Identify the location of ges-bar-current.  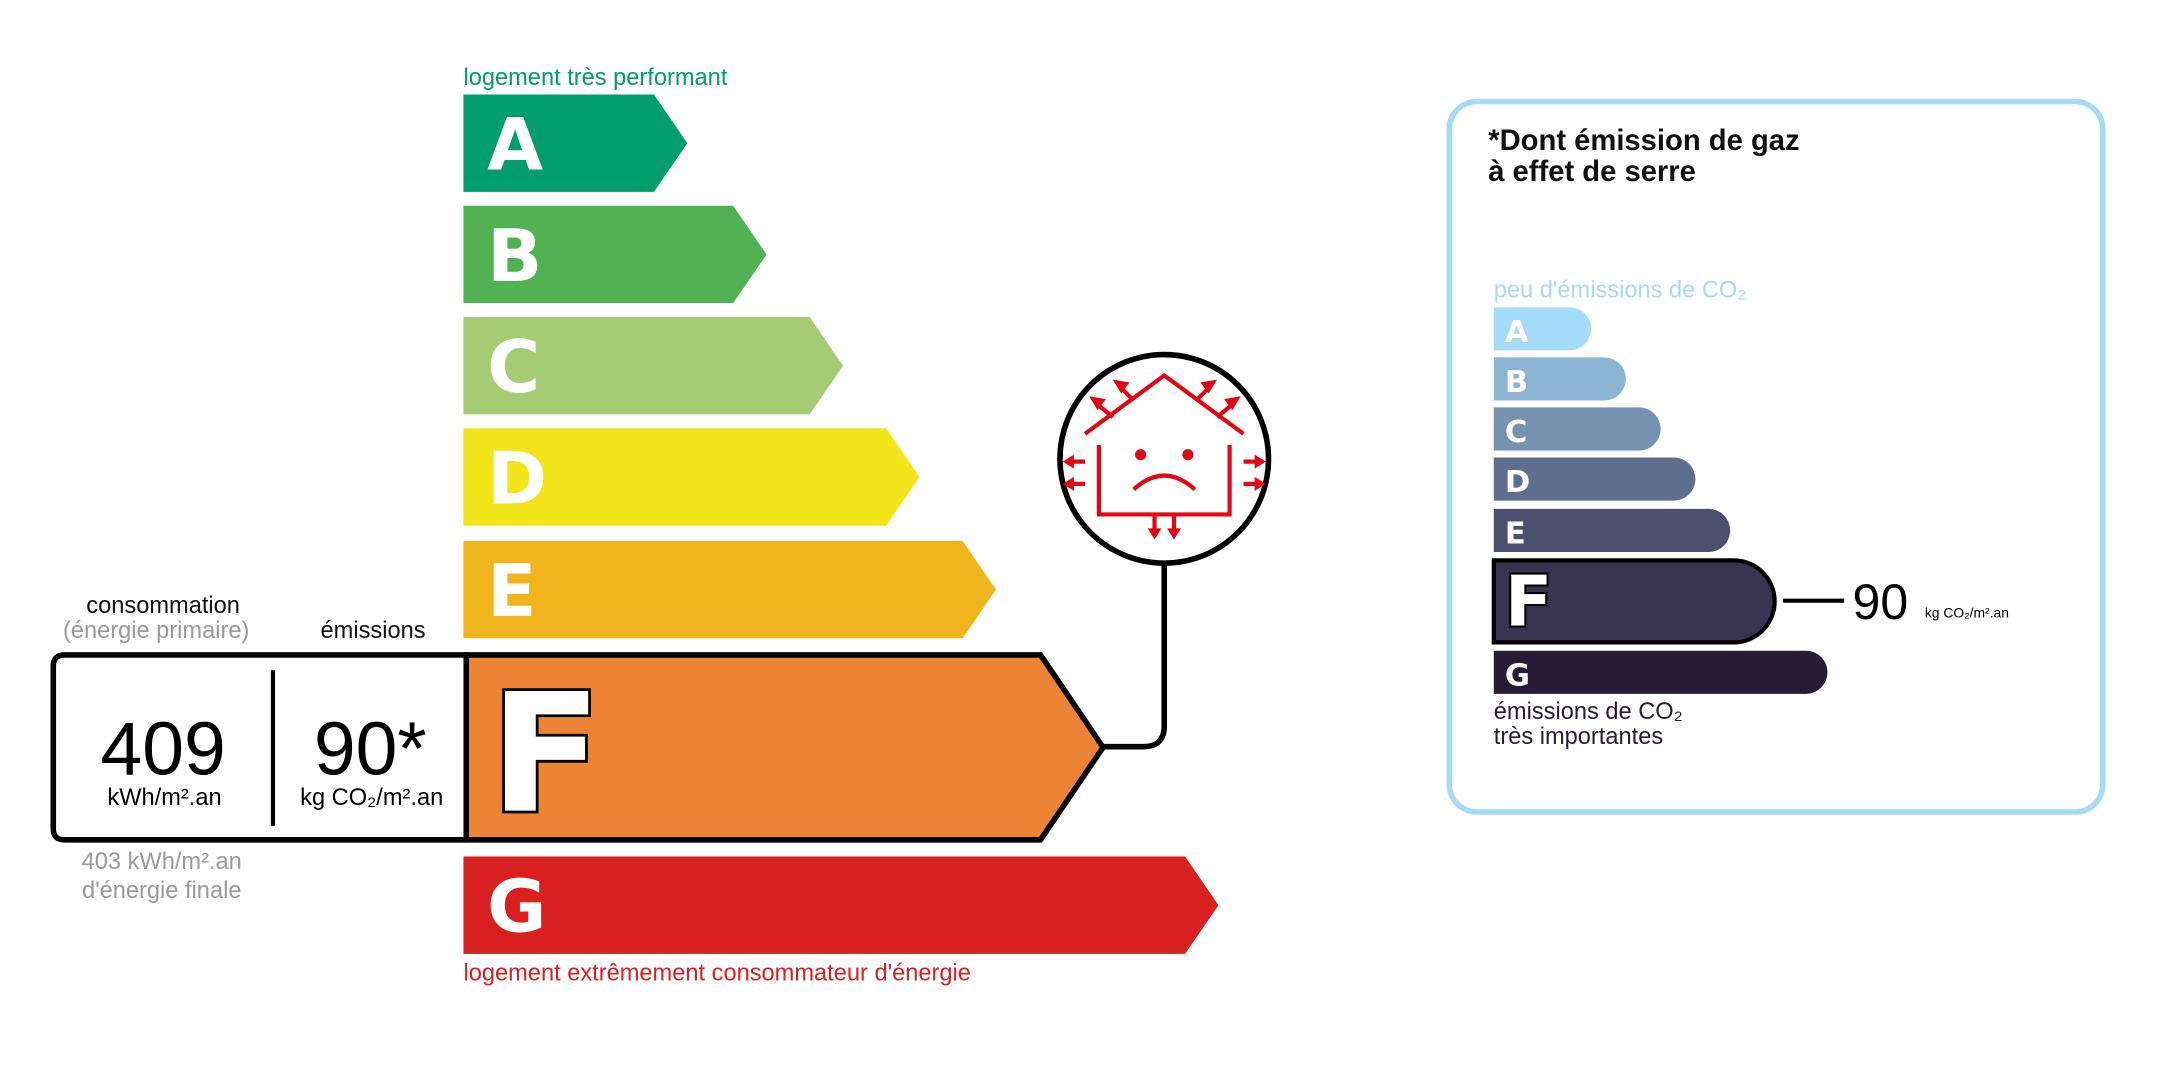
(1634, 601).